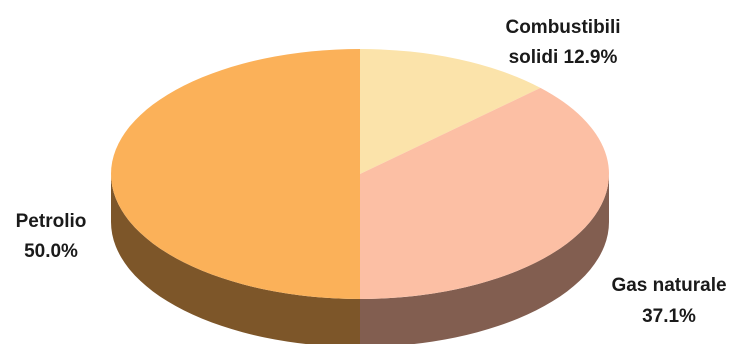 This screenshot has height=344, width=743. Describe the element at coordinates (669, 316) in the screenshot. I see `label-gas-line2: 37.1%` at that location.